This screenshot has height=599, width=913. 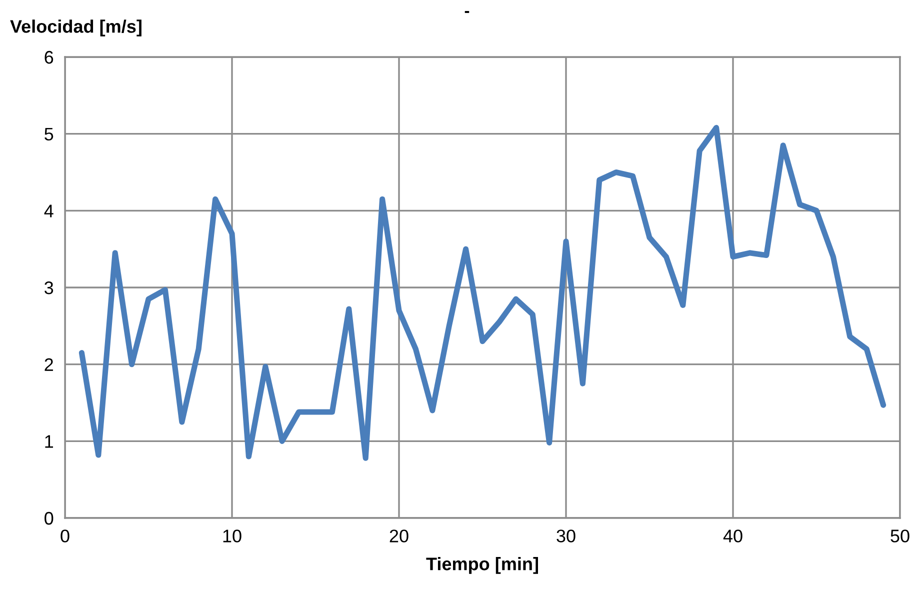 What do you see at coordinates (732, 536) in the screenshot?
I see `x-tick-label: 40` at bounding box center [732, 536].